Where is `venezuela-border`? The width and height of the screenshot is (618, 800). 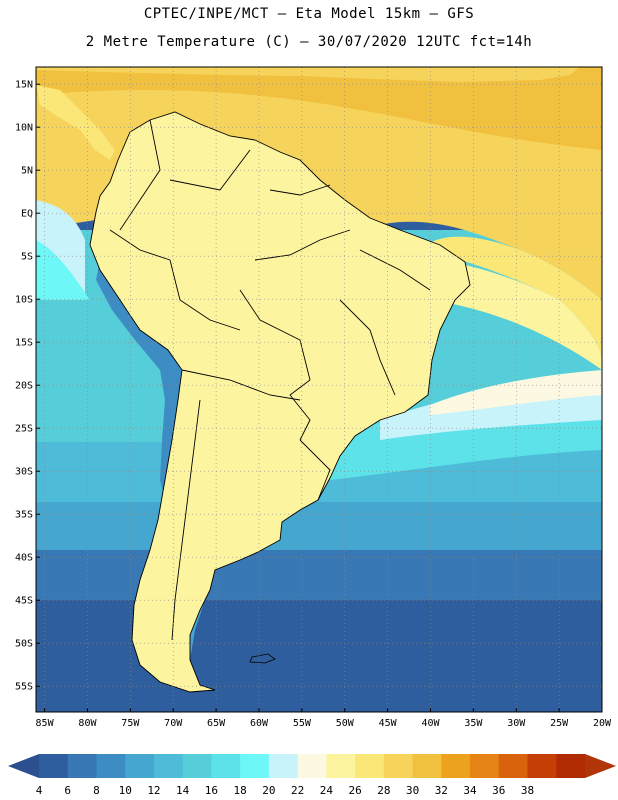 venezuela-border is located at coordinates (210, 170).